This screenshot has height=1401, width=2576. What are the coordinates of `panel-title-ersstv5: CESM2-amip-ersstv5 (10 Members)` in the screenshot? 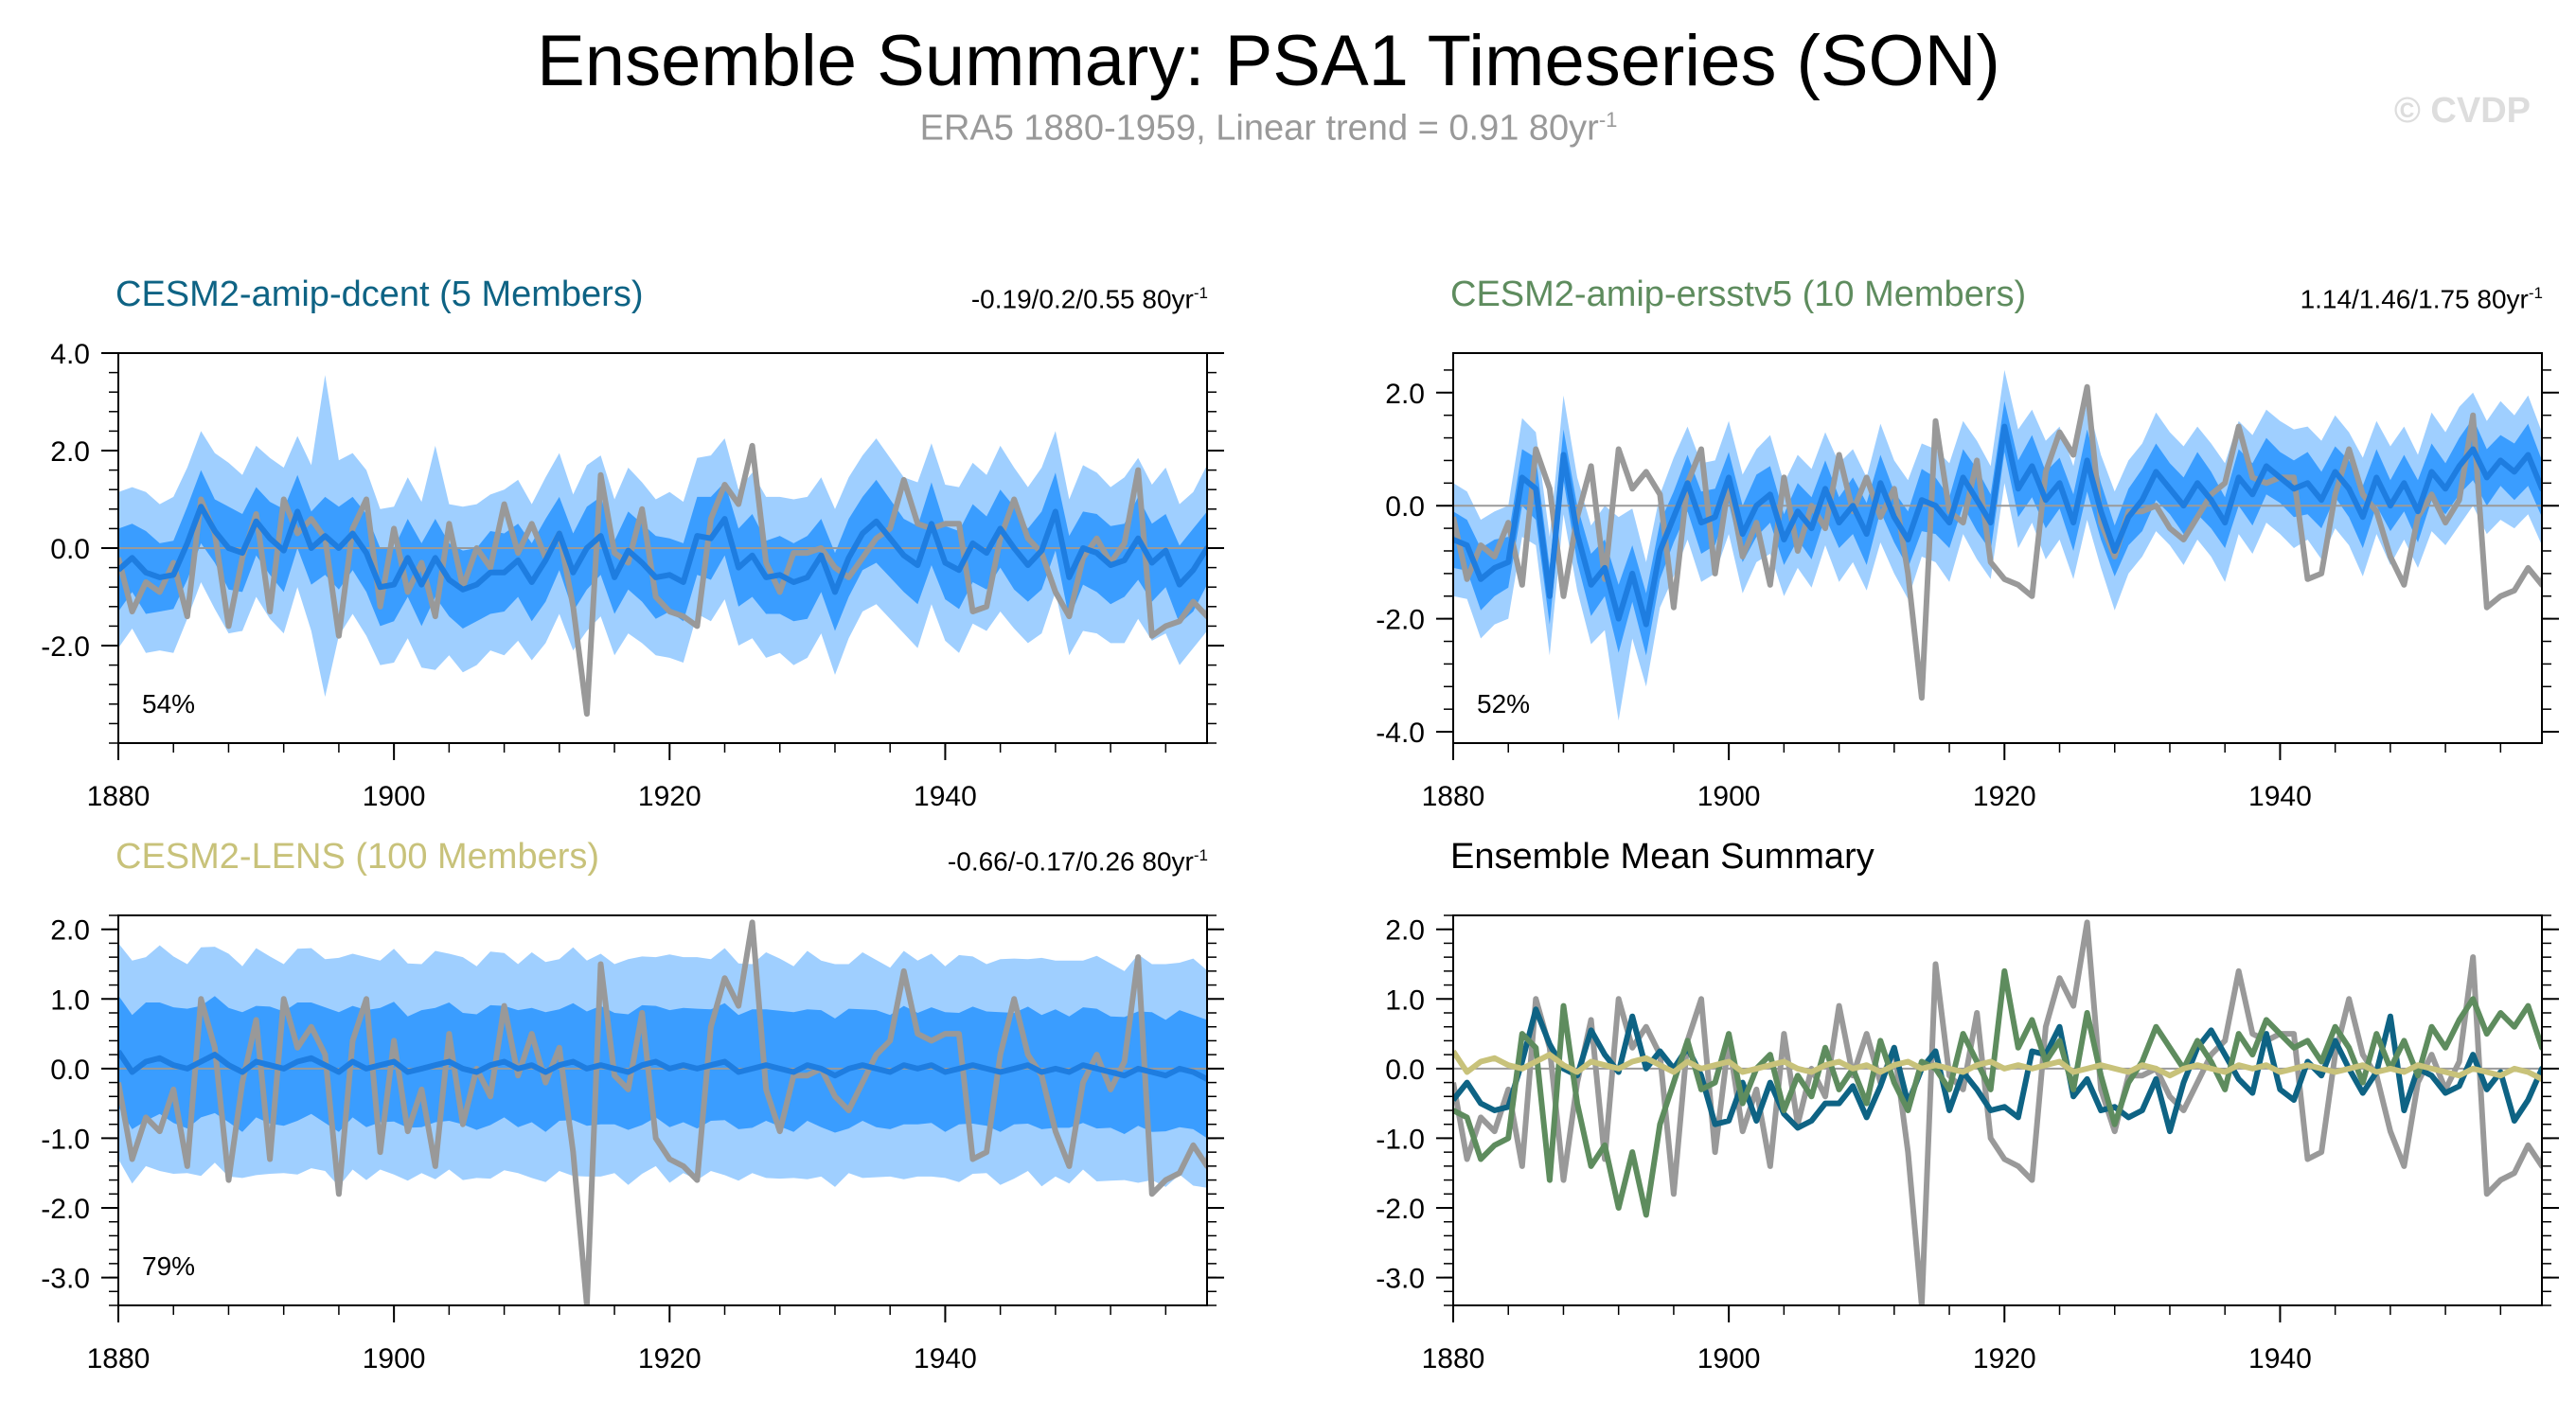 It's located at (1739, 294).